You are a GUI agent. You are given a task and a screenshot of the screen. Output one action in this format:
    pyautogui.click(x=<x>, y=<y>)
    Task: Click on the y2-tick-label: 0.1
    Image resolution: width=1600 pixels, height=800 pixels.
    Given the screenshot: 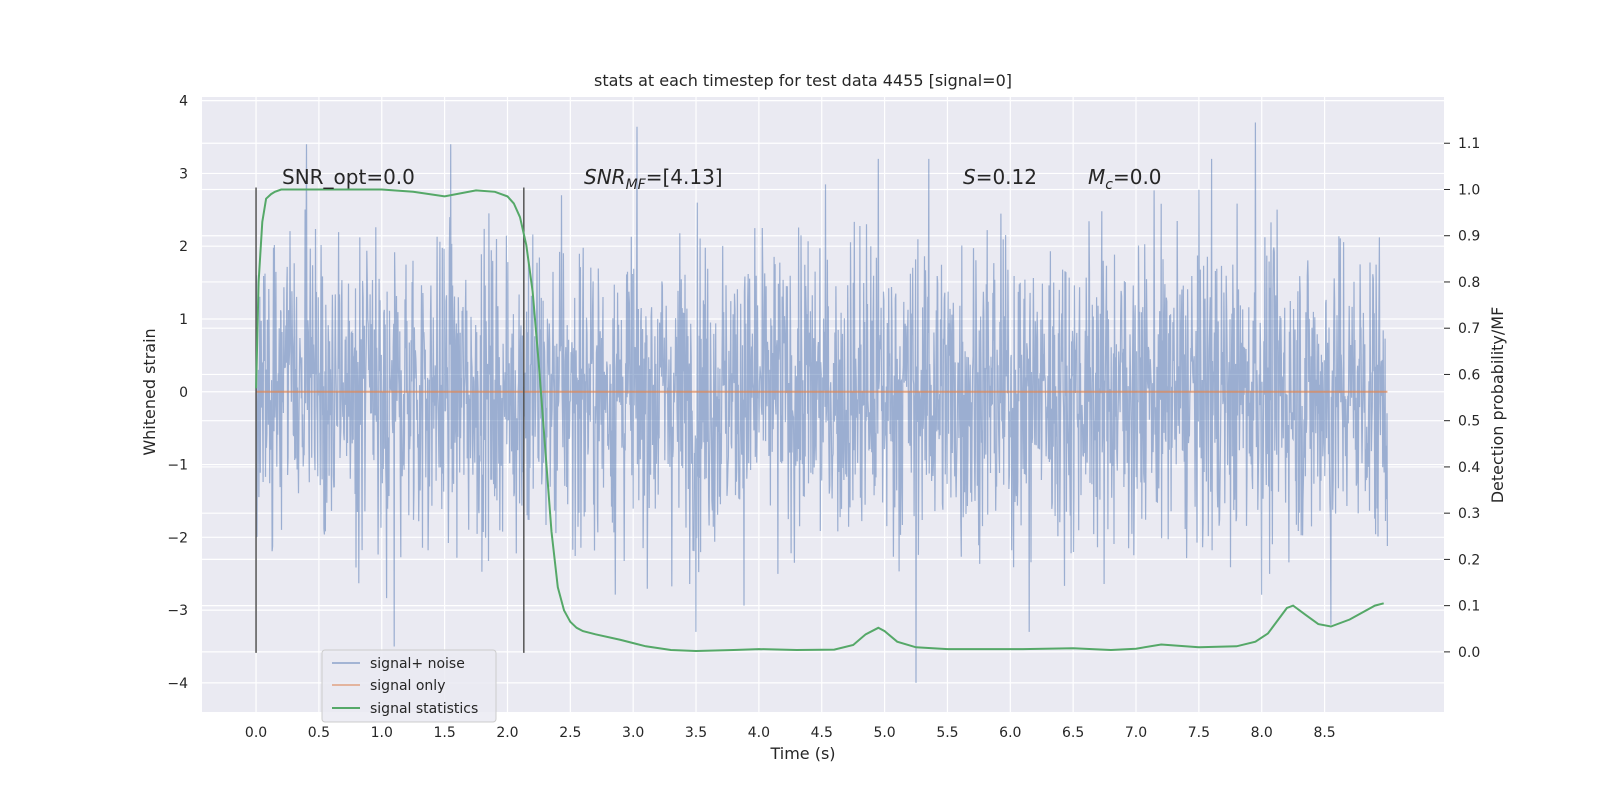 What is the action you would take?
    pyautogui.click(x=1469, y=607)
    